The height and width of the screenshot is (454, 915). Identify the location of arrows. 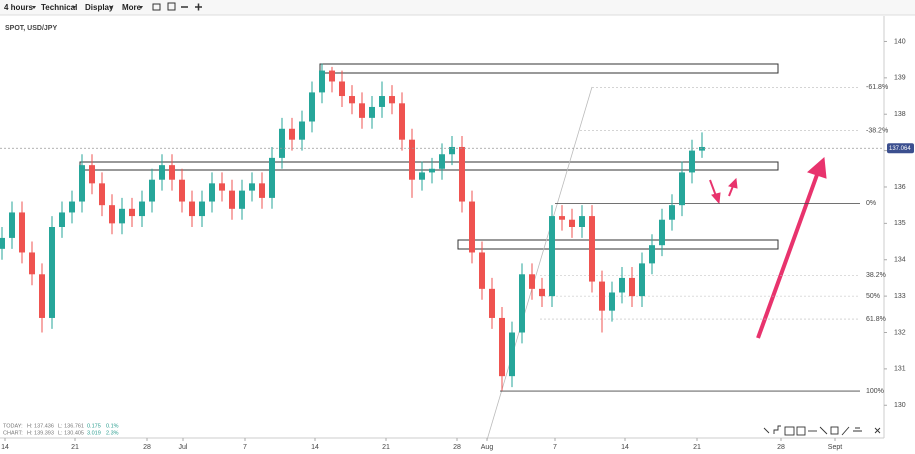
(768, 247).